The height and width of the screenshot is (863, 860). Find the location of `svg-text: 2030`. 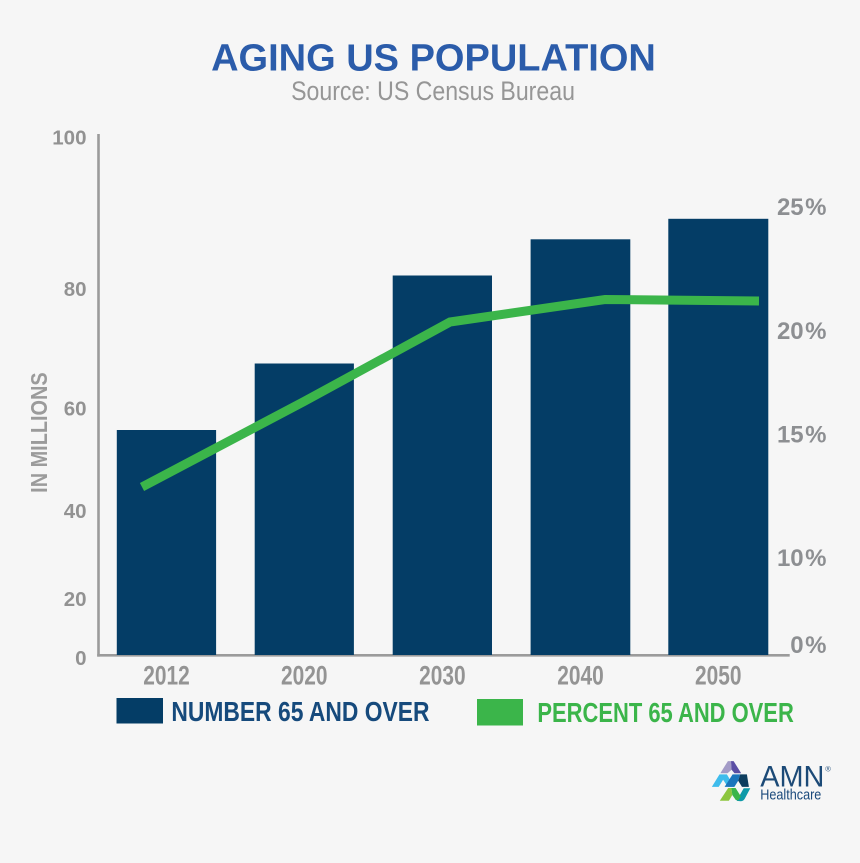

svg-text: 2030 is located at coordinates (442, 676).